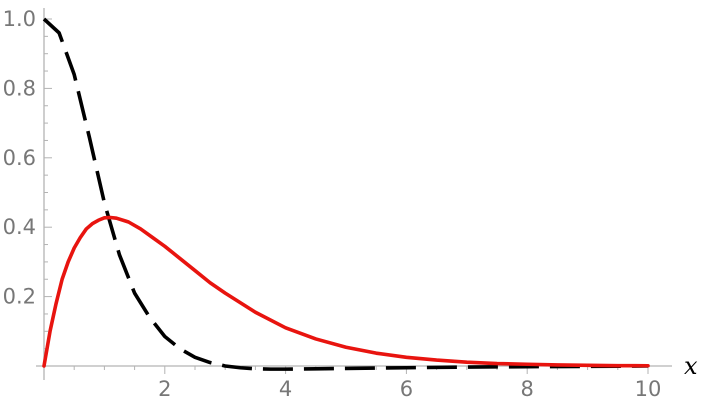 This screenshot has width=706, height=411. I want to click on x-axis-title: x, so click(691, 366).